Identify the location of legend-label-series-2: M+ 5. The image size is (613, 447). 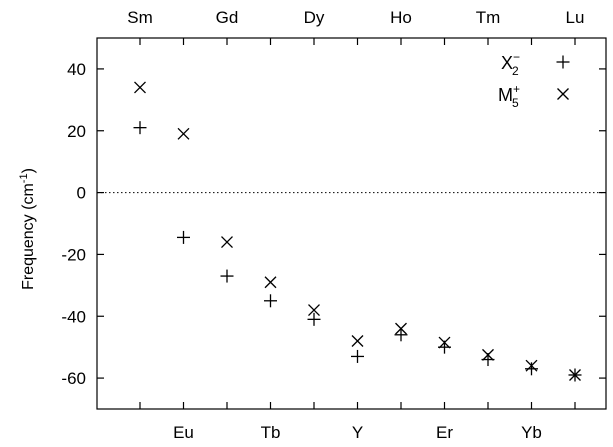
(509, 96).